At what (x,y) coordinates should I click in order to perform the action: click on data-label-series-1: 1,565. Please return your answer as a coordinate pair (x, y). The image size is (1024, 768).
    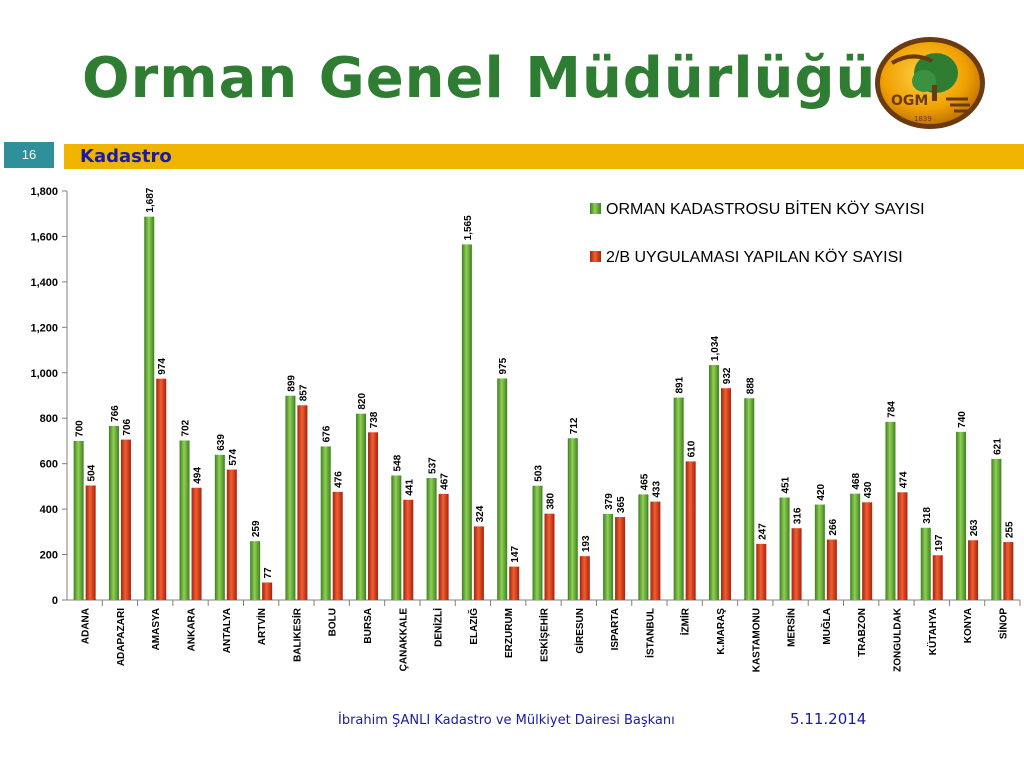
    Looking at the image, I should click on (468, 227).